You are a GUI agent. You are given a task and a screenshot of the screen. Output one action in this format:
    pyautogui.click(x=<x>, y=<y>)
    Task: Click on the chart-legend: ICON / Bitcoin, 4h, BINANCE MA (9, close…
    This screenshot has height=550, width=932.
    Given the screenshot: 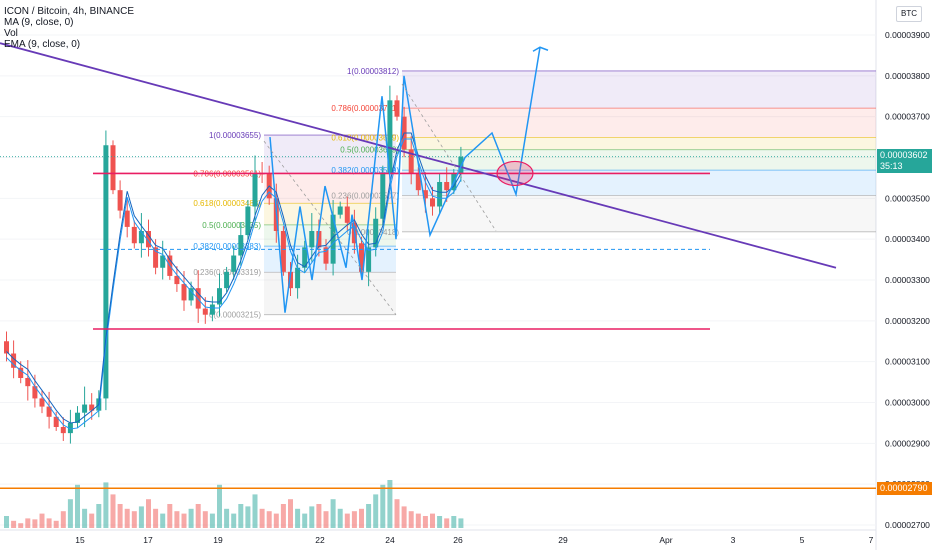 What is the action you would take?
    pyautogui.click(x=69, y=28)
    